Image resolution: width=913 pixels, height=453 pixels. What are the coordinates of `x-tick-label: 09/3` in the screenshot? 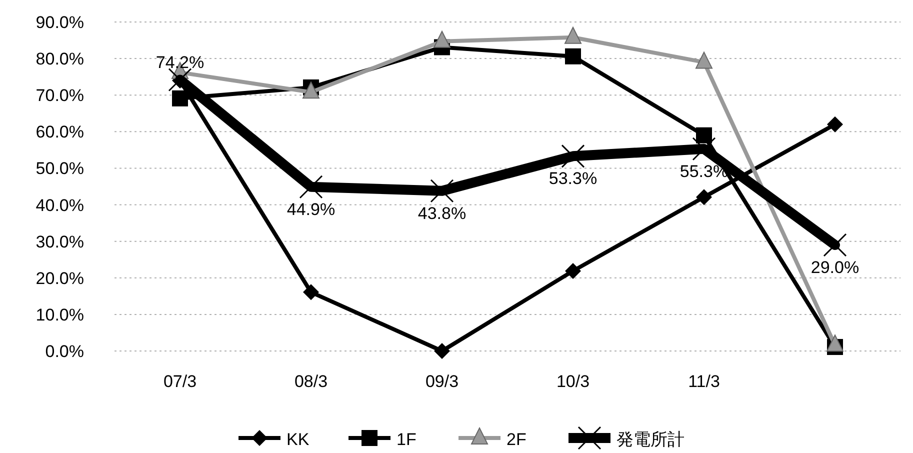 It's located at (442, 381).